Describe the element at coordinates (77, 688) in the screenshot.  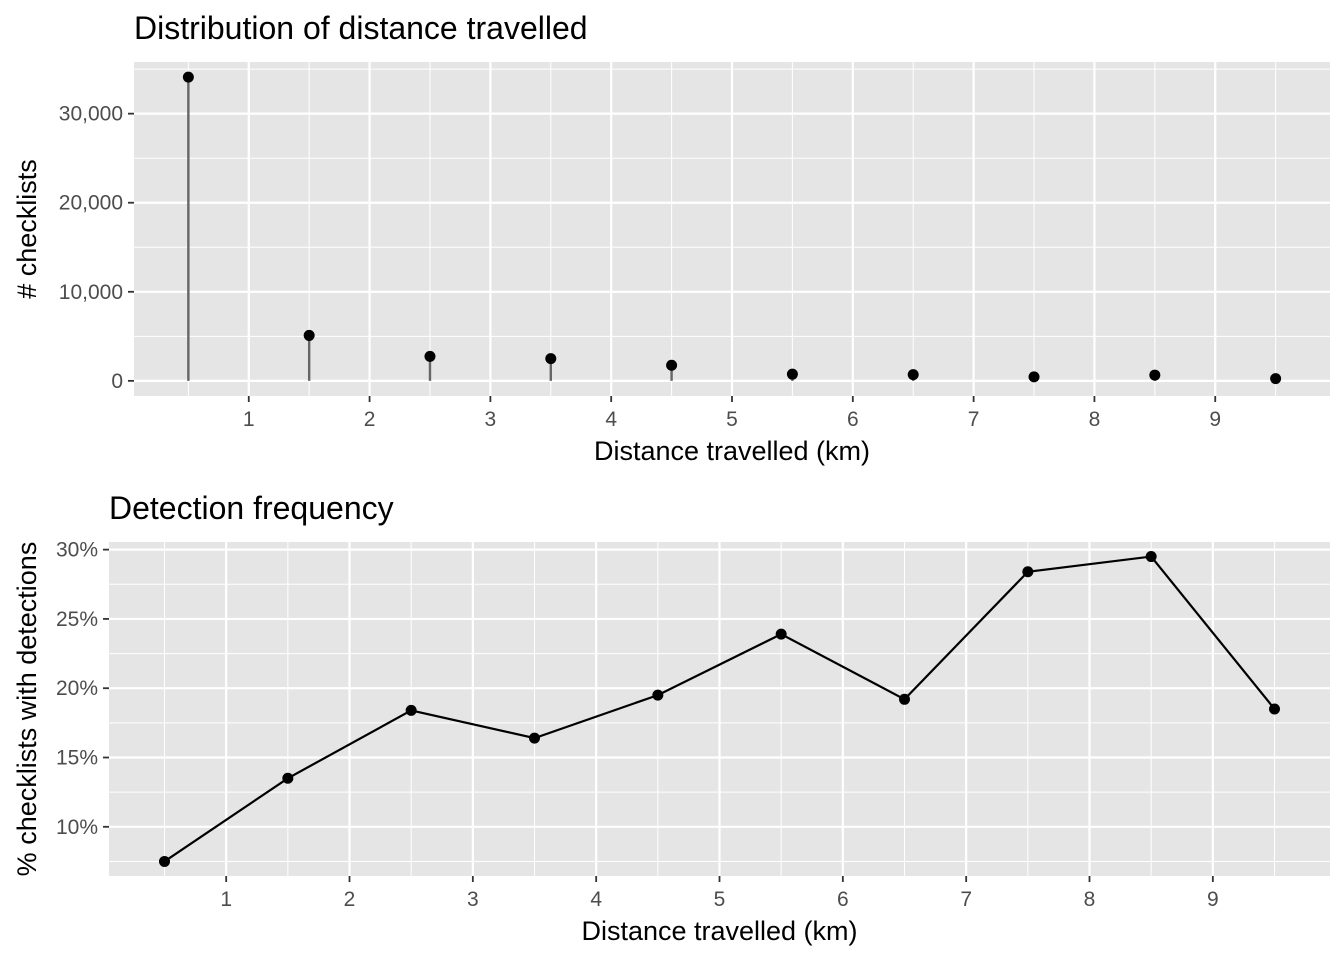
I see `y-tick-label: 20%` at that location.